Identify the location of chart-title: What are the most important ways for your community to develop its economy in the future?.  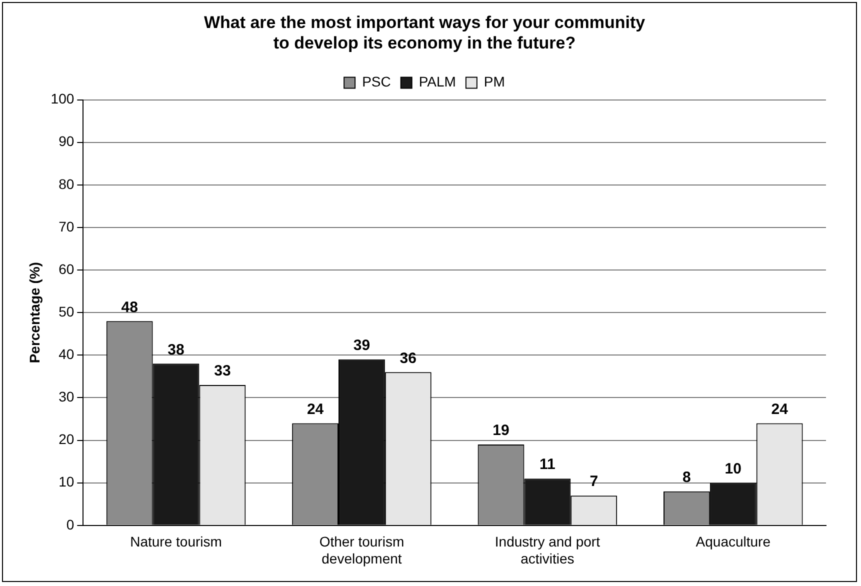
(425, 32).